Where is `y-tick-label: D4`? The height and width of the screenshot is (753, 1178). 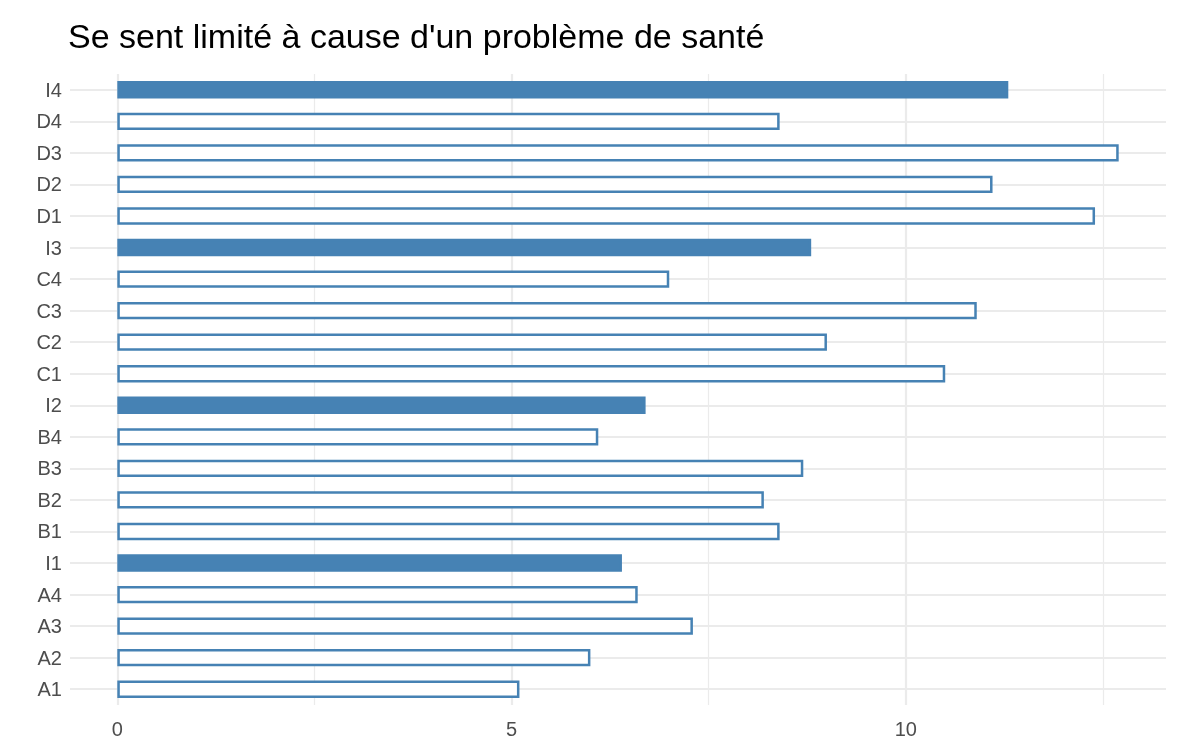 y-tick-label: D4 is located at coordinates (49, 121).